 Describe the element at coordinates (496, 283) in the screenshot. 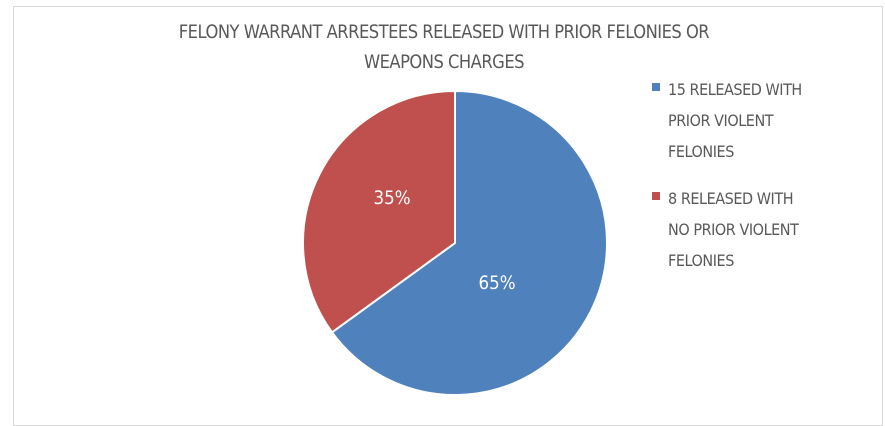

I see `data-label-65: 65%` at that location.